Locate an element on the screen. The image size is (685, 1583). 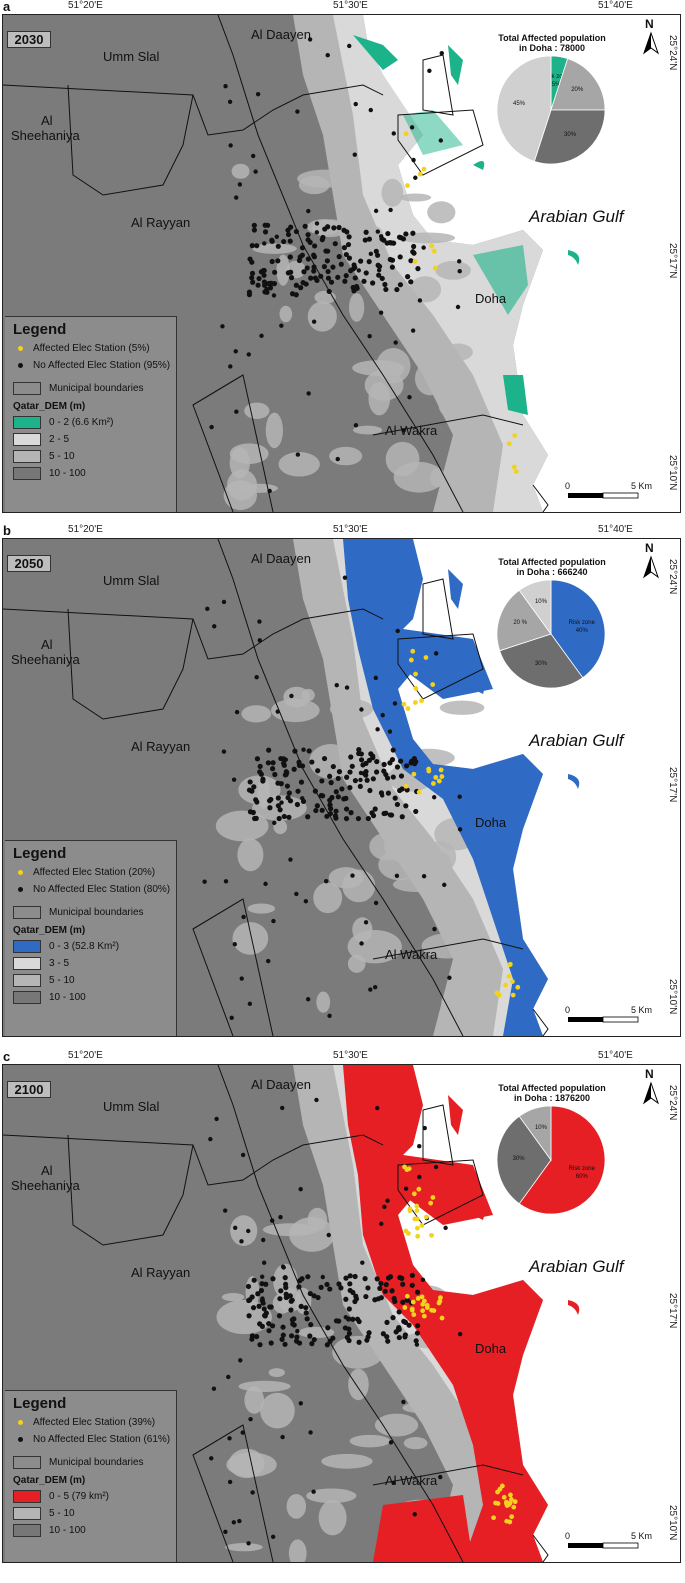
legend-not-affected-label: No Affected Elec Station (95%) is located at coordinates (102, 365).